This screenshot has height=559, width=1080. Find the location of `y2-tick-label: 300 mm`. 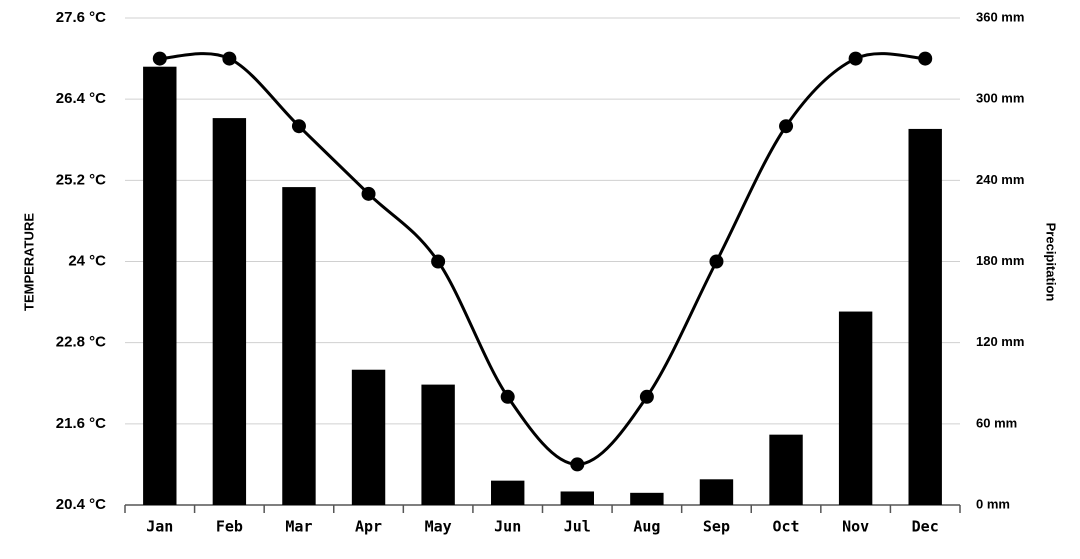

y2-tick-label: 300 mm is located at coordinates (1000, 98).